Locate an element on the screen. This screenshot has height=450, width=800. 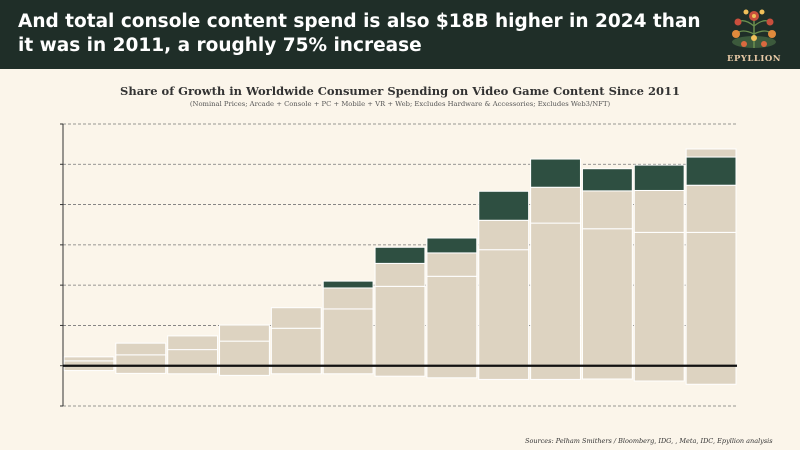
epyllion-logo: EPYLLION is located at coordinates (754, 35).